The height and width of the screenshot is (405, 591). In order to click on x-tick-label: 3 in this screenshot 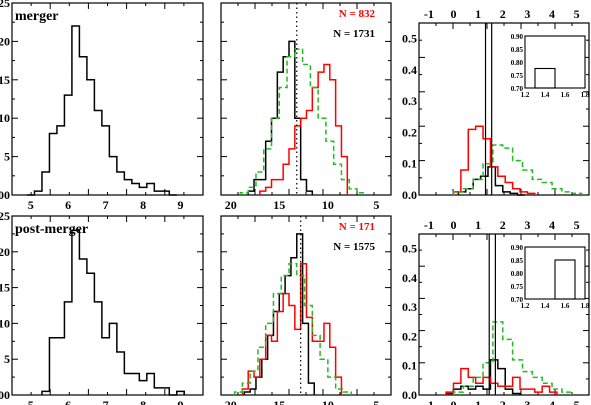, I will do `click(527, 401)`.